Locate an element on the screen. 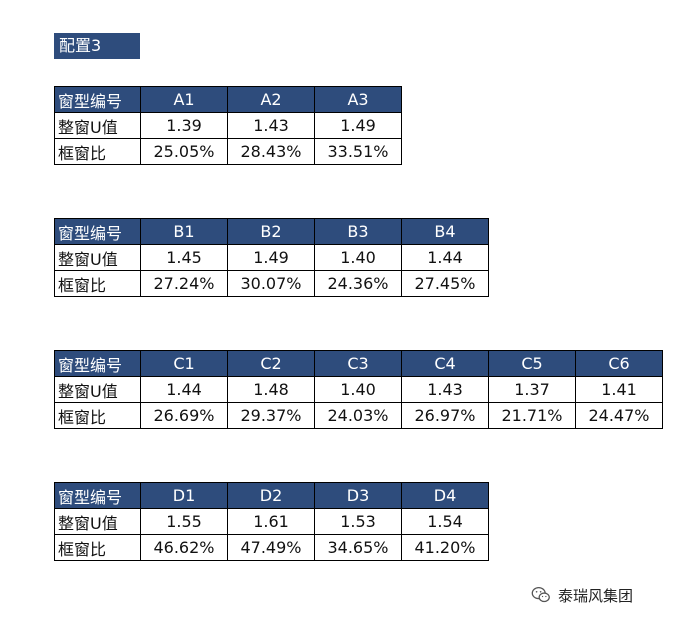 This screenshot has height=625, width=690. table-cell: 26.97% is located at coordinates (445, 415).